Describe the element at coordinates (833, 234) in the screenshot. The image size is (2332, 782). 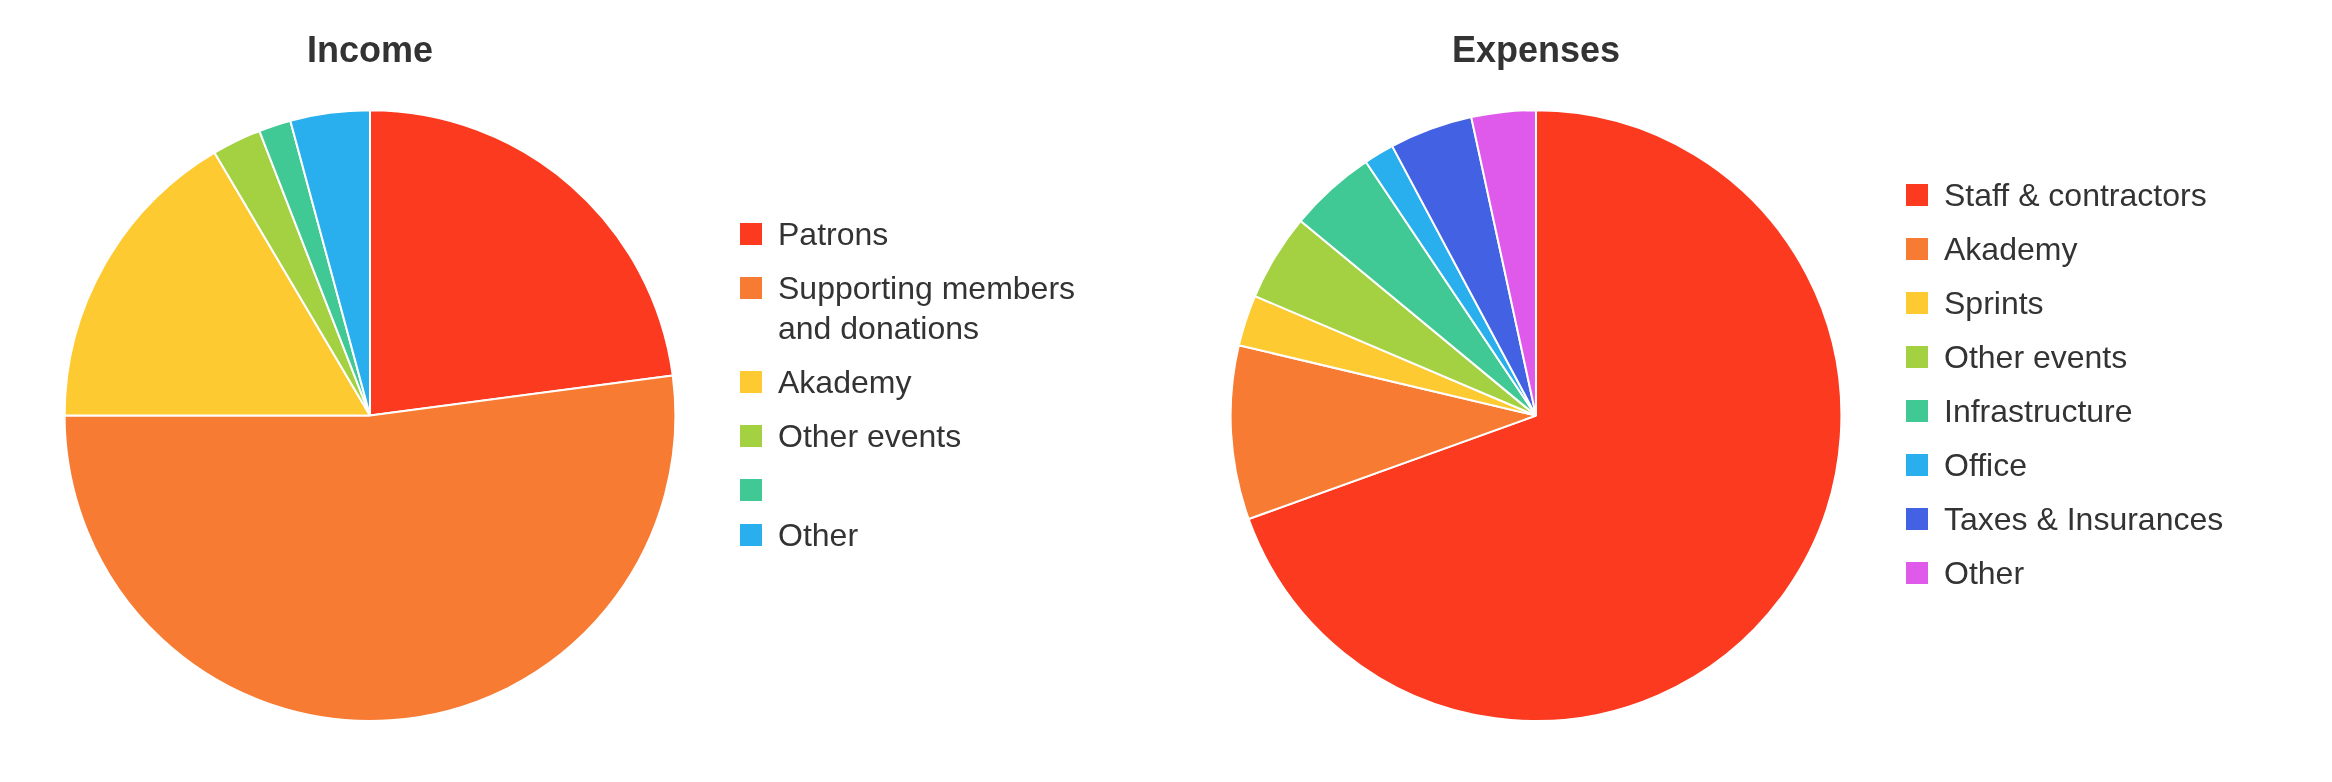
I see `legend-label: Patrons` at that location.